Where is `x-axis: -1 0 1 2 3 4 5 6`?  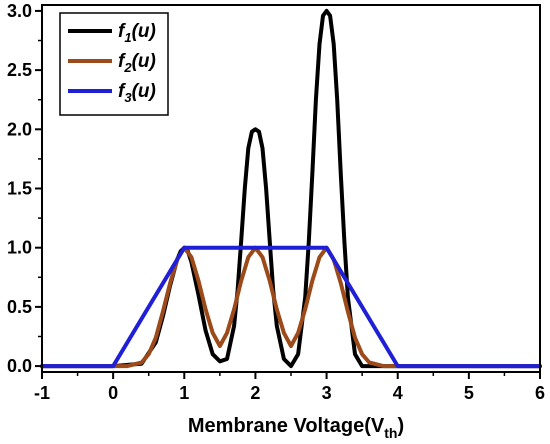
x-axis: -1 0 1 2 3 4 5 6 is located at coordinates (289, 387).